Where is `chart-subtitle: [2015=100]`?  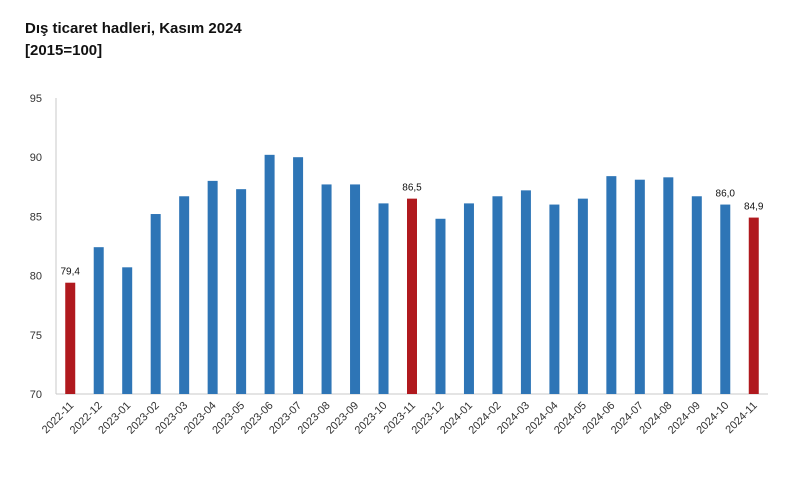
chart-subtitle: [2015=100] is located at coordinates (64, 50).